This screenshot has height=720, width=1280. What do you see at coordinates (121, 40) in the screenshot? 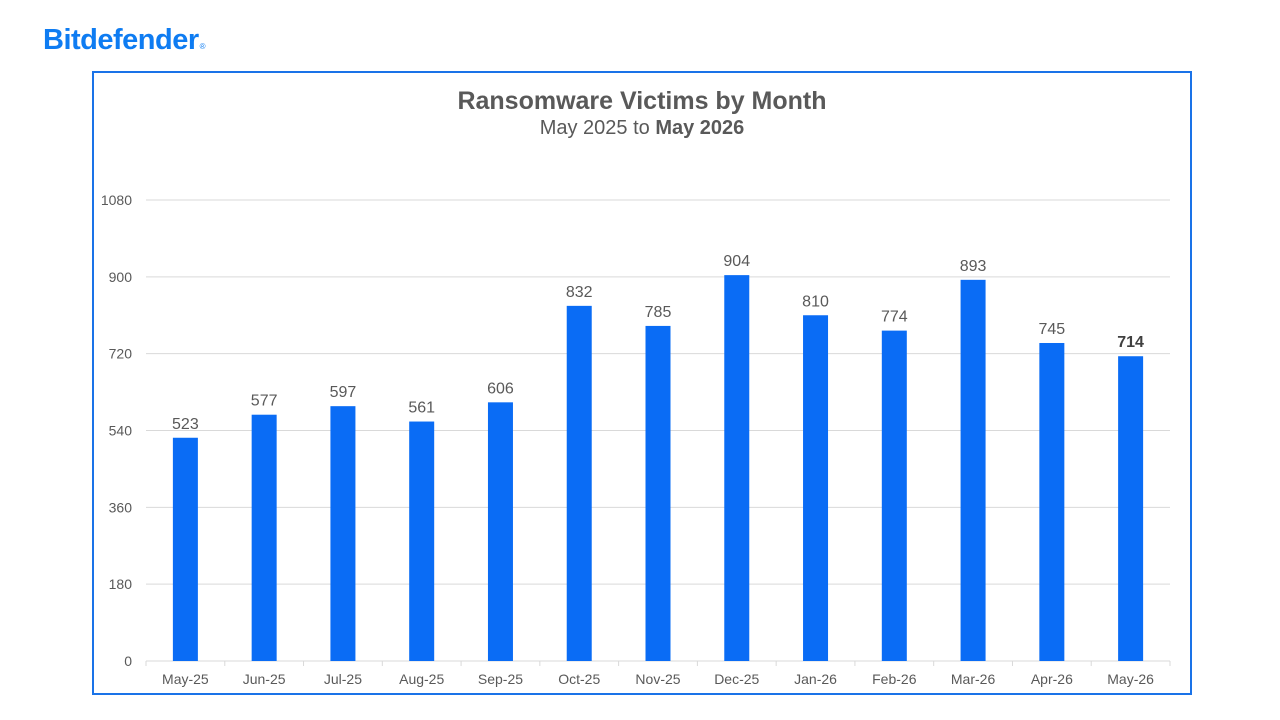
I see `logo-text: Bitdefender` at bounding box center [121, 40].